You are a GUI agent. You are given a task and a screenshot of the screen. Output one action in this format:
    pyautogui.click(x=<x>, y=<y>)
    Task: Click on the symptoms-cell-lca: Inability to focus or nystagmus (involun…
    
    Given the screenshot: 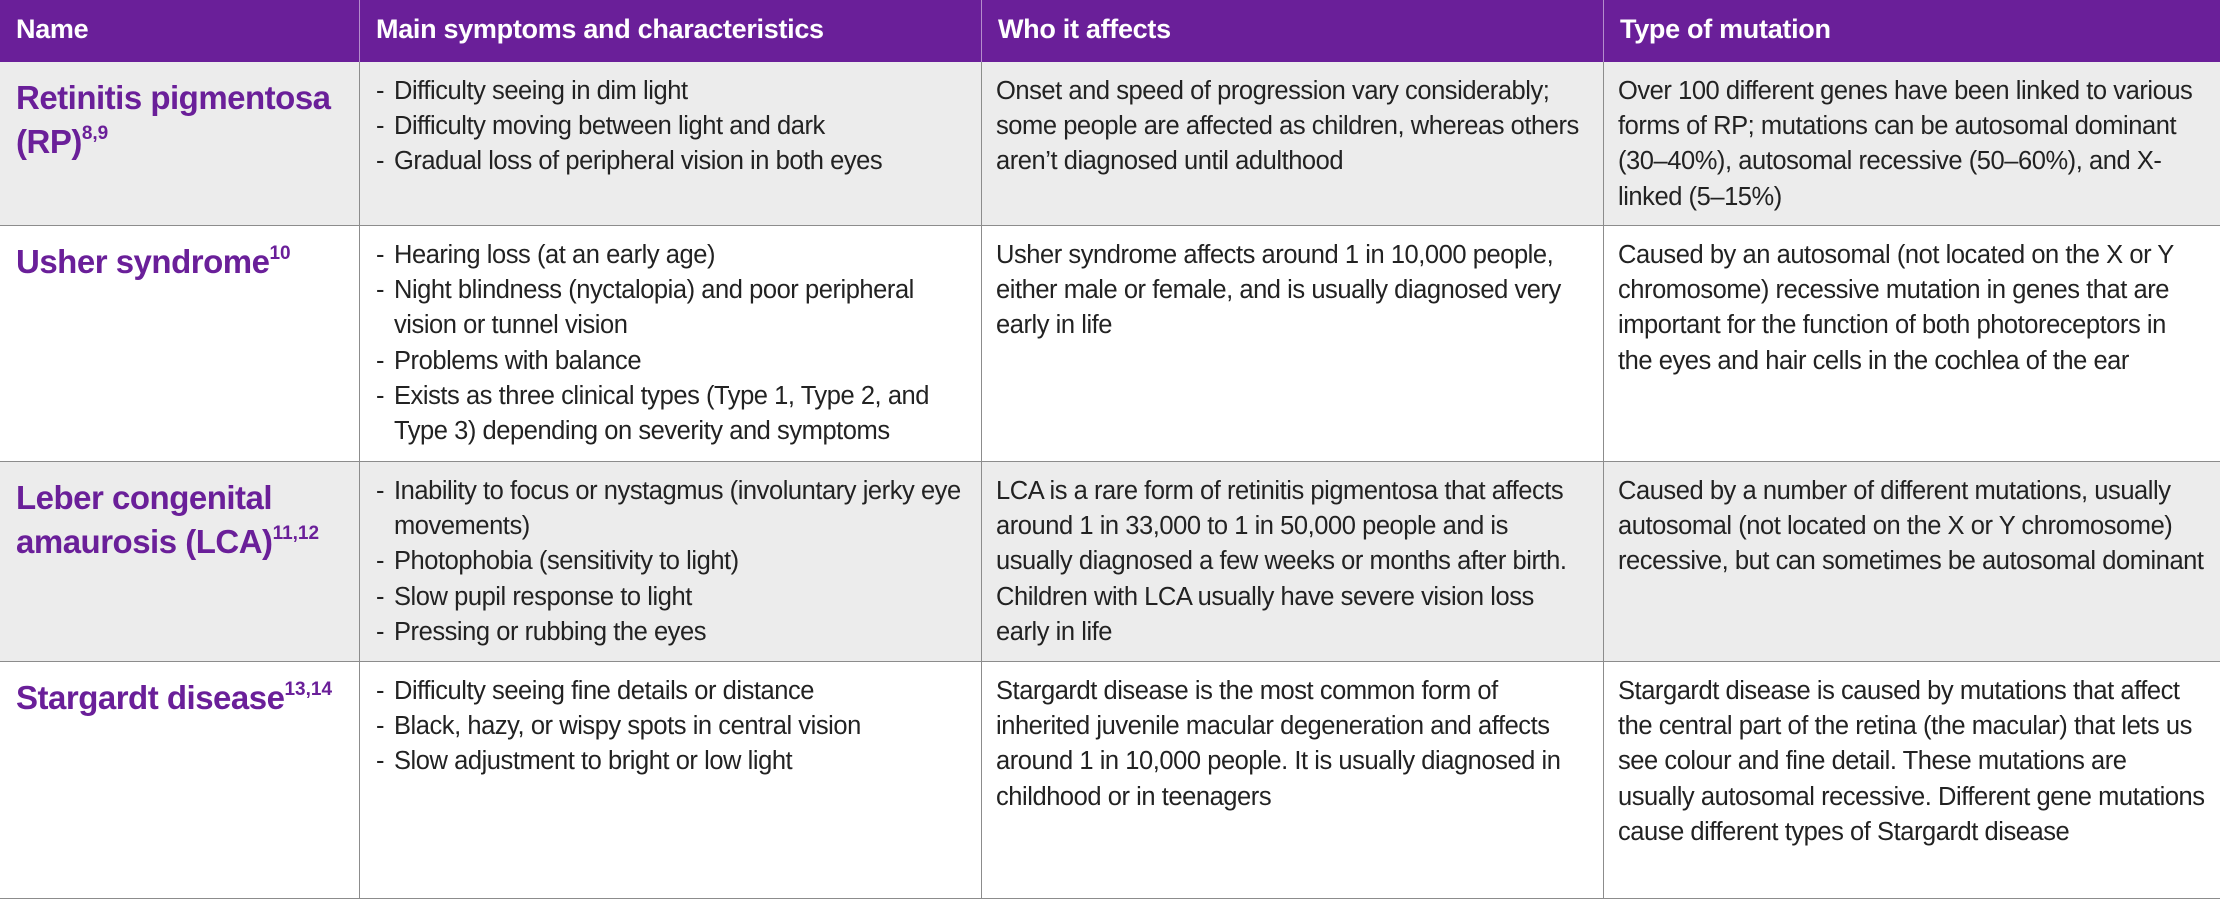 What is the action you would take?
    pyautogui.click(x=671, y=562)
    